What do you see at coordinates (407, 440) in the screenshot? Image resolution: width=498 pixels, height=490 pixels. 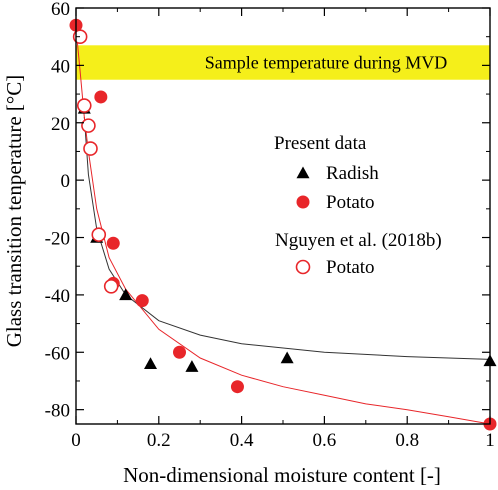 I see `x-tick-label: 0.8` at bounding box center [407, 440].